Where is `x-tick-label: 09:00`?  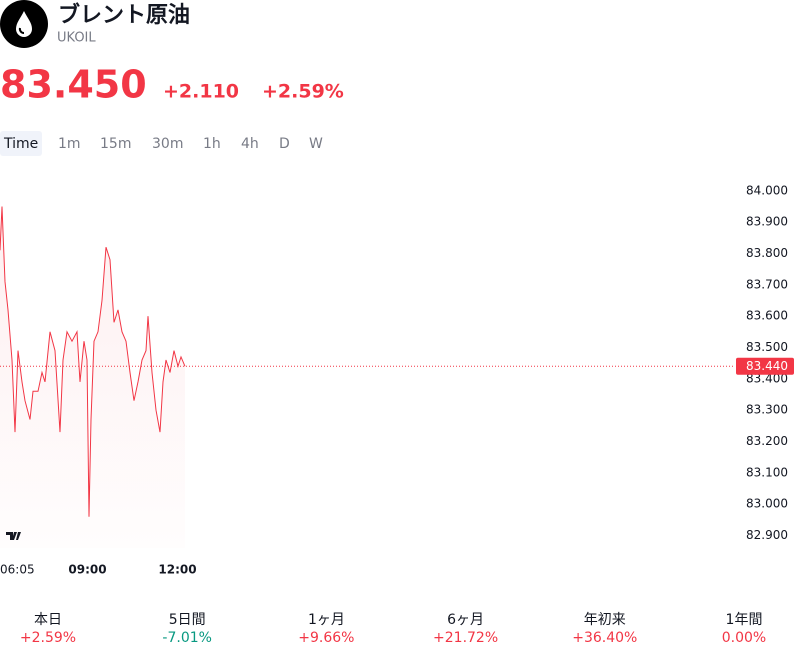
x-tick-label: 09:00 is located at coordinates (87, 570).